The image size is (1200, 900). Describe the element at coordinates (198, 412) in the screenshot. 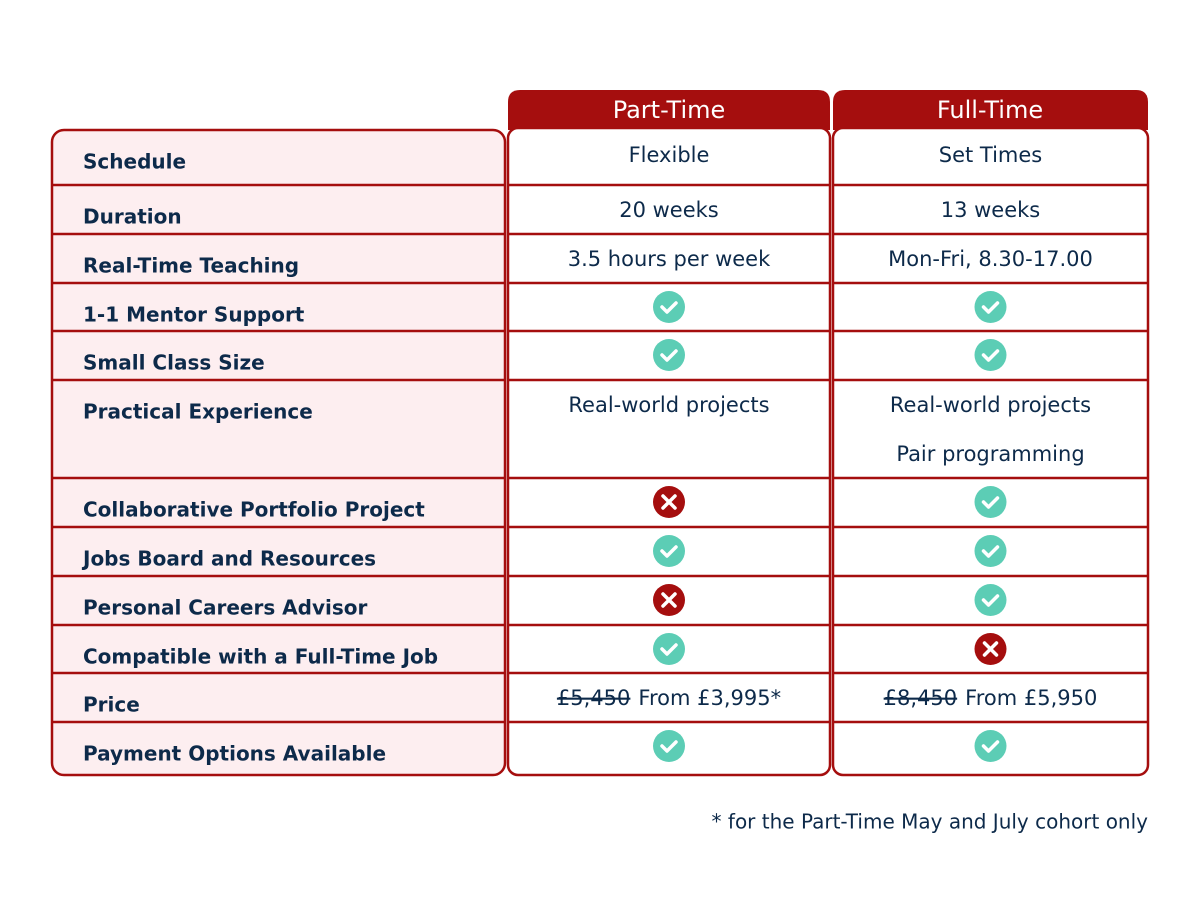

I see `row-label: Practical Experience` at that location.